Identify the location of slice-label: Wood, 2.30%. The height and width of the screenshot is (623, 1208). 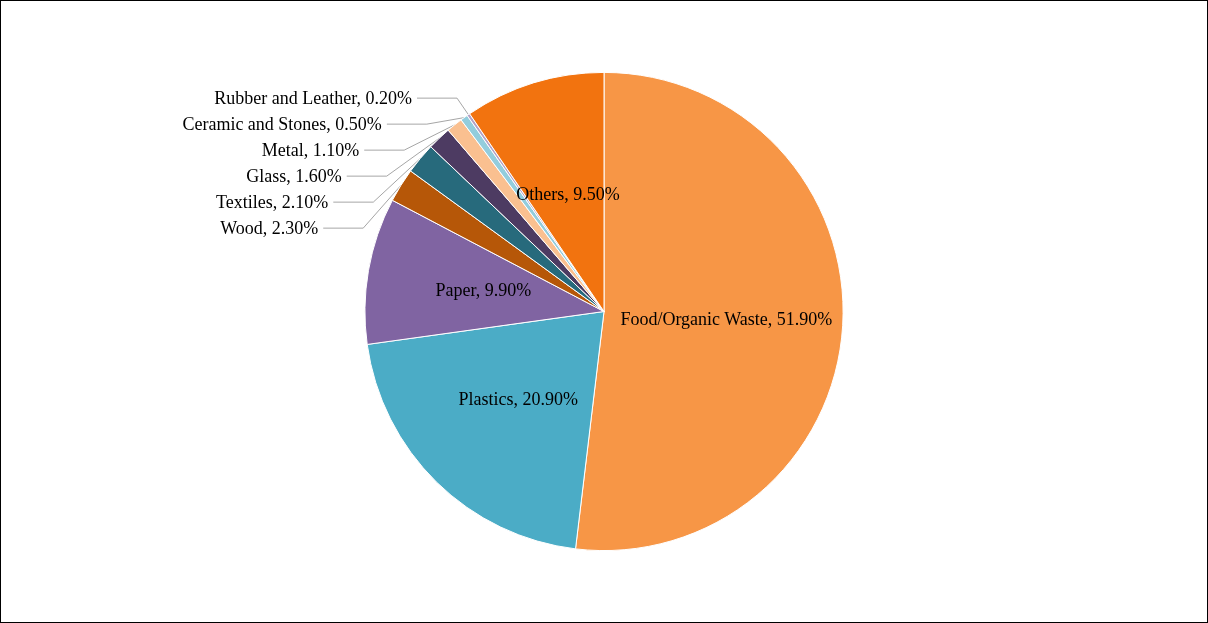
(269, 228).